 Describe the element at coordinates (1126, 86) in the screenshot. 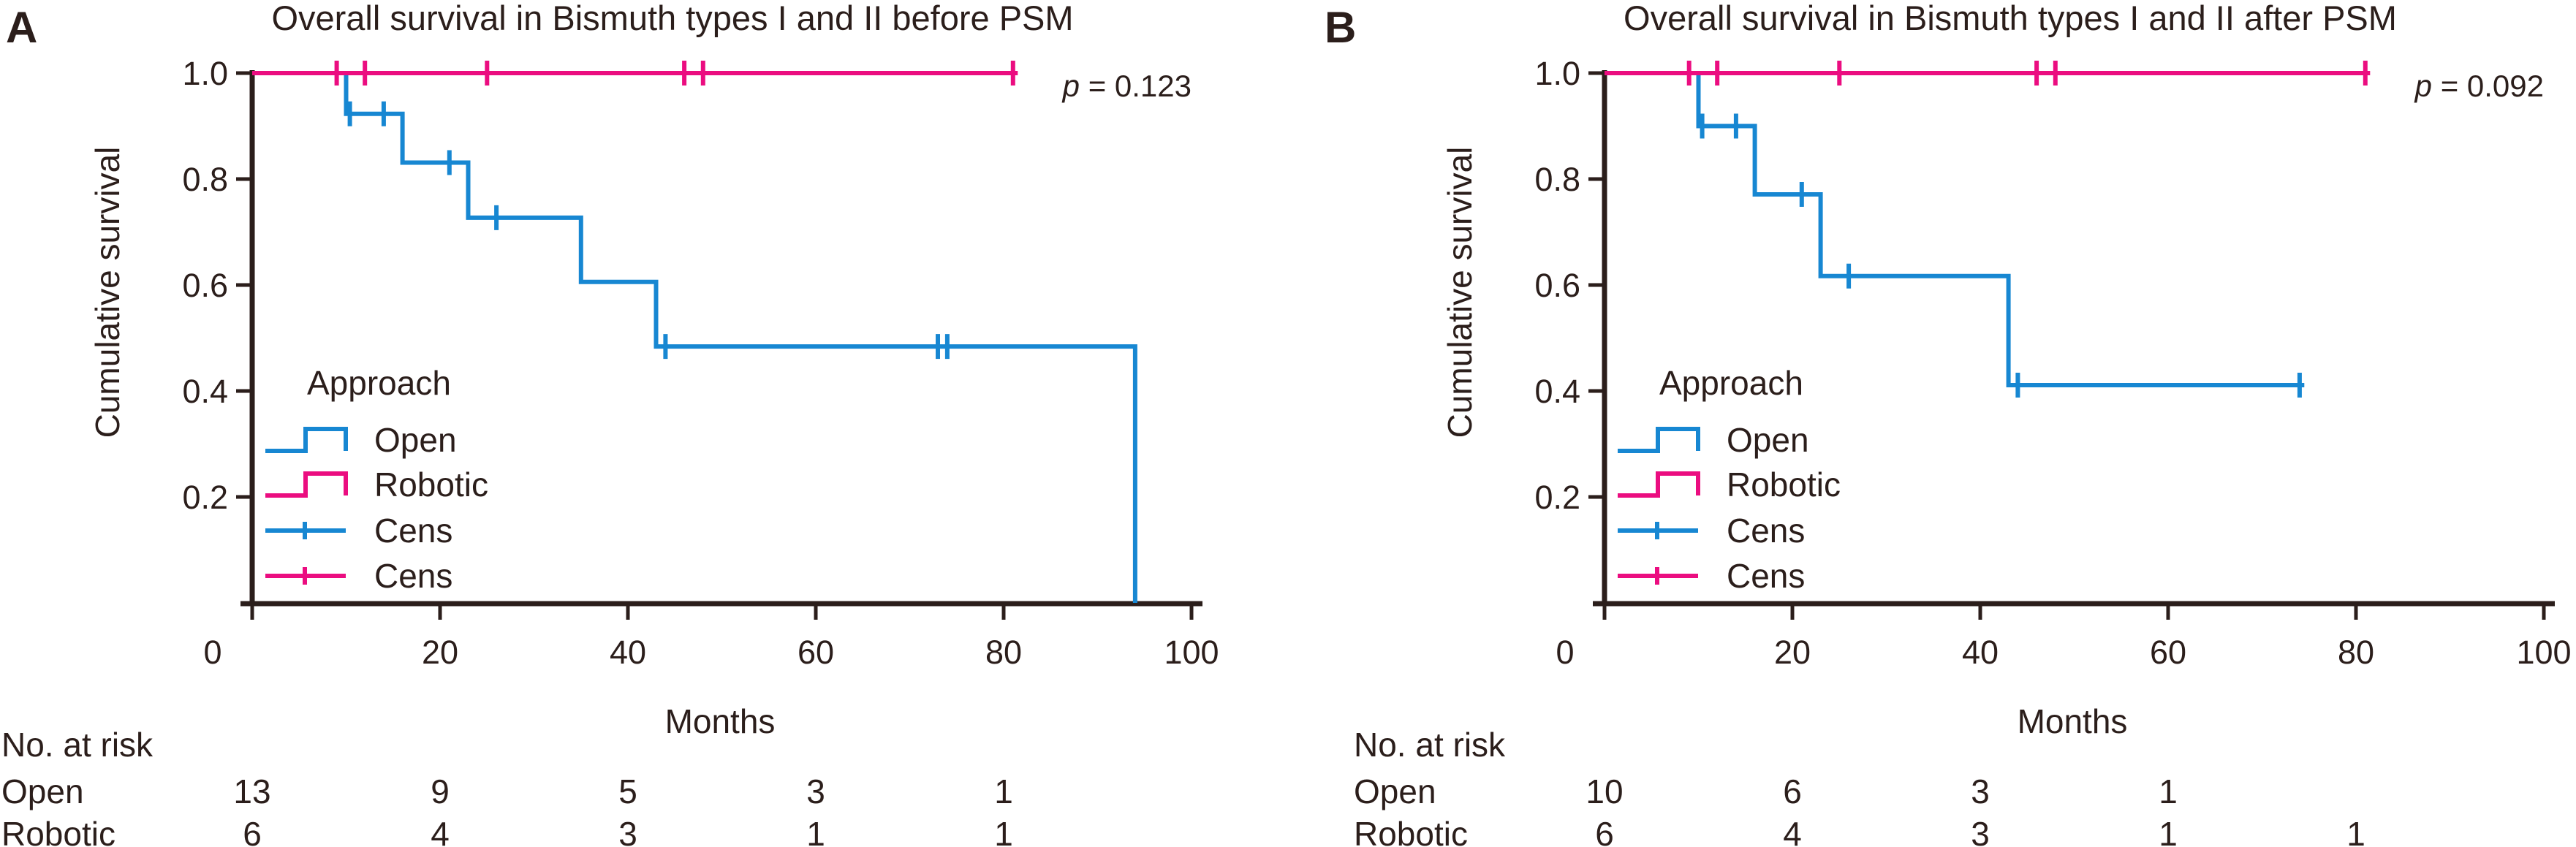

I see `p-value-label: p = 0.123` at that location.